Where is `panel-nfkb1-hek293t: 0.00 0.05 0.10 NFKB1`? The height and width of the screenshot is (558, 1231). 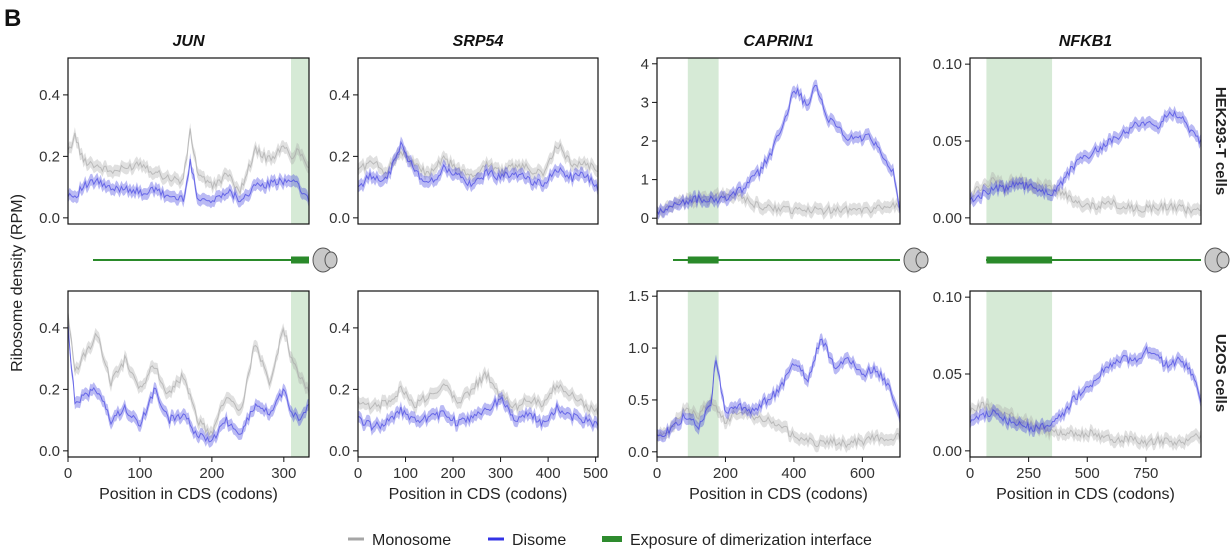
panel-nfkb1-hek293t: 0.00 0.05 0.10 NFKB1 is located at coordinates (1067, 130).